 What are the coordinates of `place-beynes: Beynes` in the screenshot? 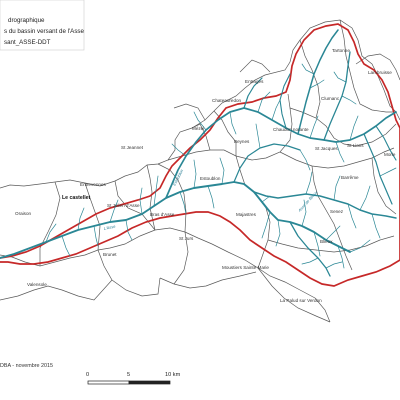 It's located at (242, 141).